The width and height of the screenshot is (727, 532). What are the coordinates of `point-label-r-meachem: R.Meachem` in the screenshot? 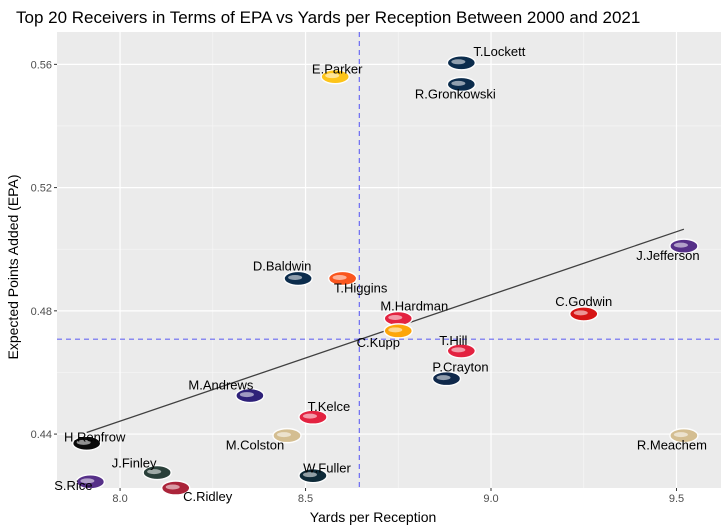 It's located at (672, 445).